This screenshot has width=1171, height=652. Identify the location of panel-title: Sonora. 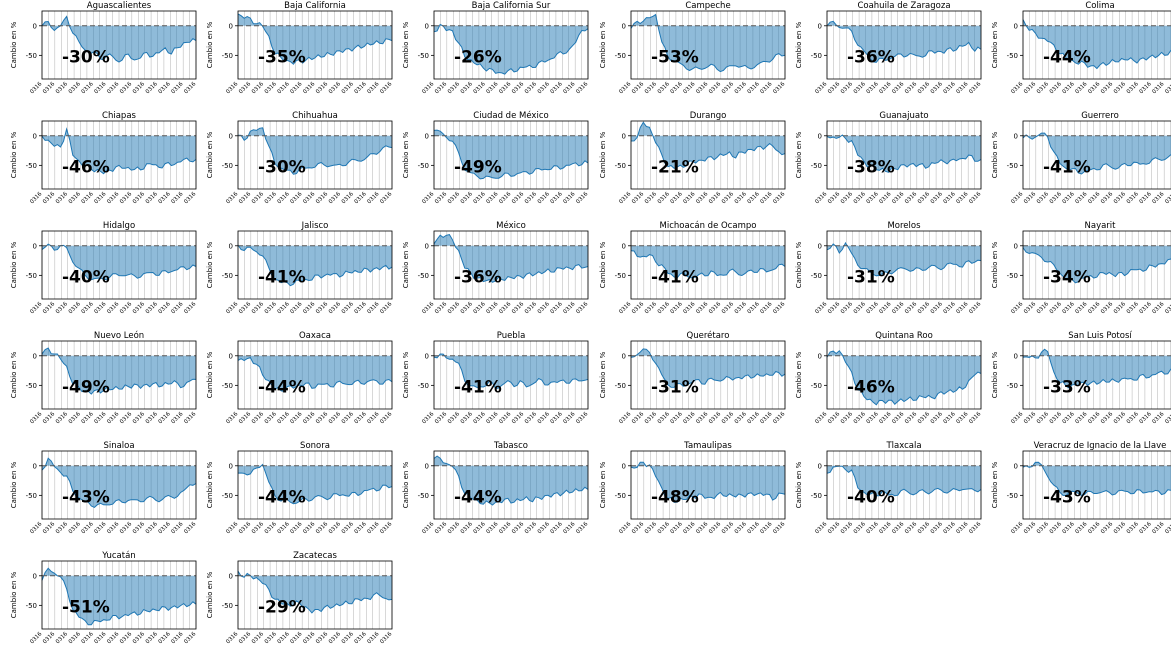
(315, 446).